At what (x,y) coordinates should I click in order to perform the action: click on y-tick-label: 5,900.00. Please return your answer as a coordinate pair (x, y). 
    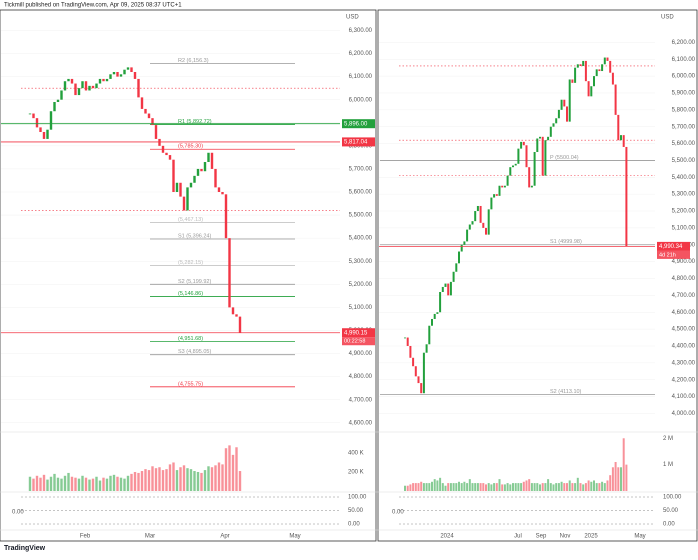
    Looking at the image, I should click on (684, 94).